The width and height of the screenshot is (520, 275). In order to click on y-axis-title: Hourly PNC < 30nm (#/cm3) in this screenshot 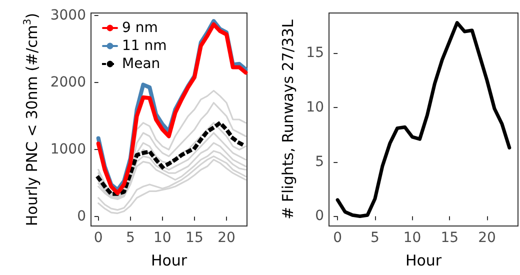, I will do `click(31, 119)`.